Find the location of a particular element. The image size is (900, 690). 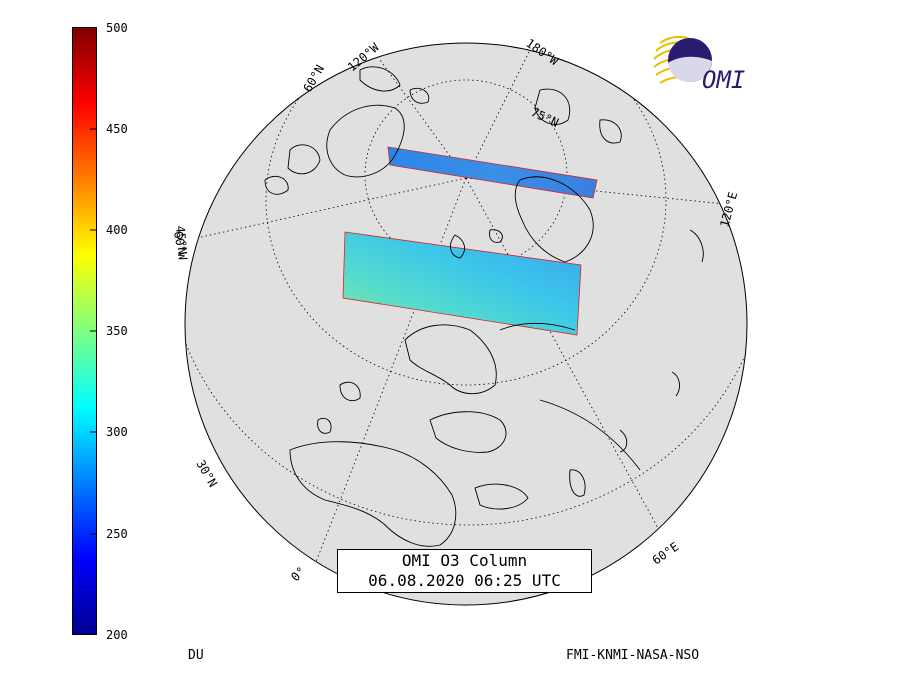

ozone-swath-lower is located at coordinates (462, 283).